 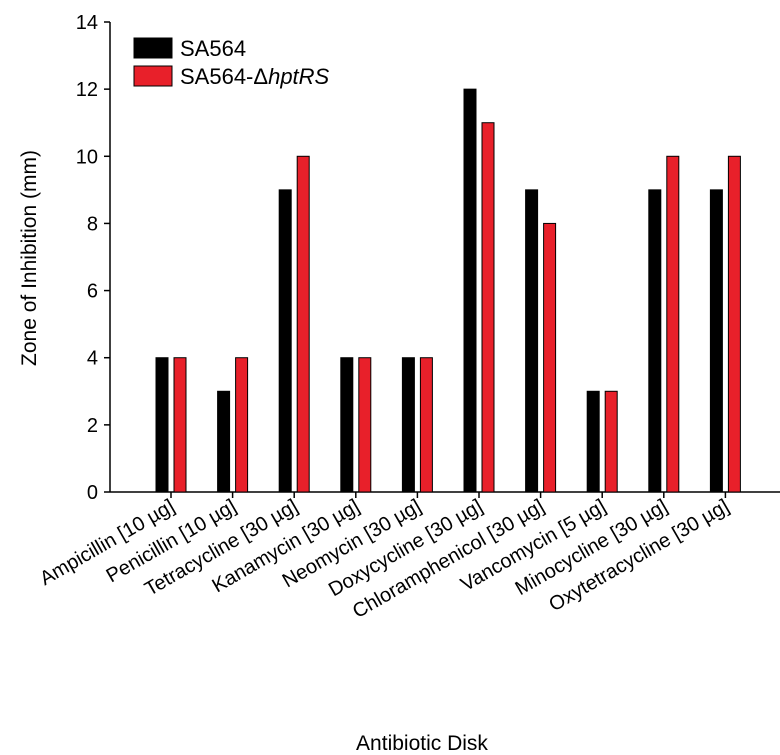 I want to click on y-axis: 0 2 4 6 8 10 12 14, so click(x=93, y=258).